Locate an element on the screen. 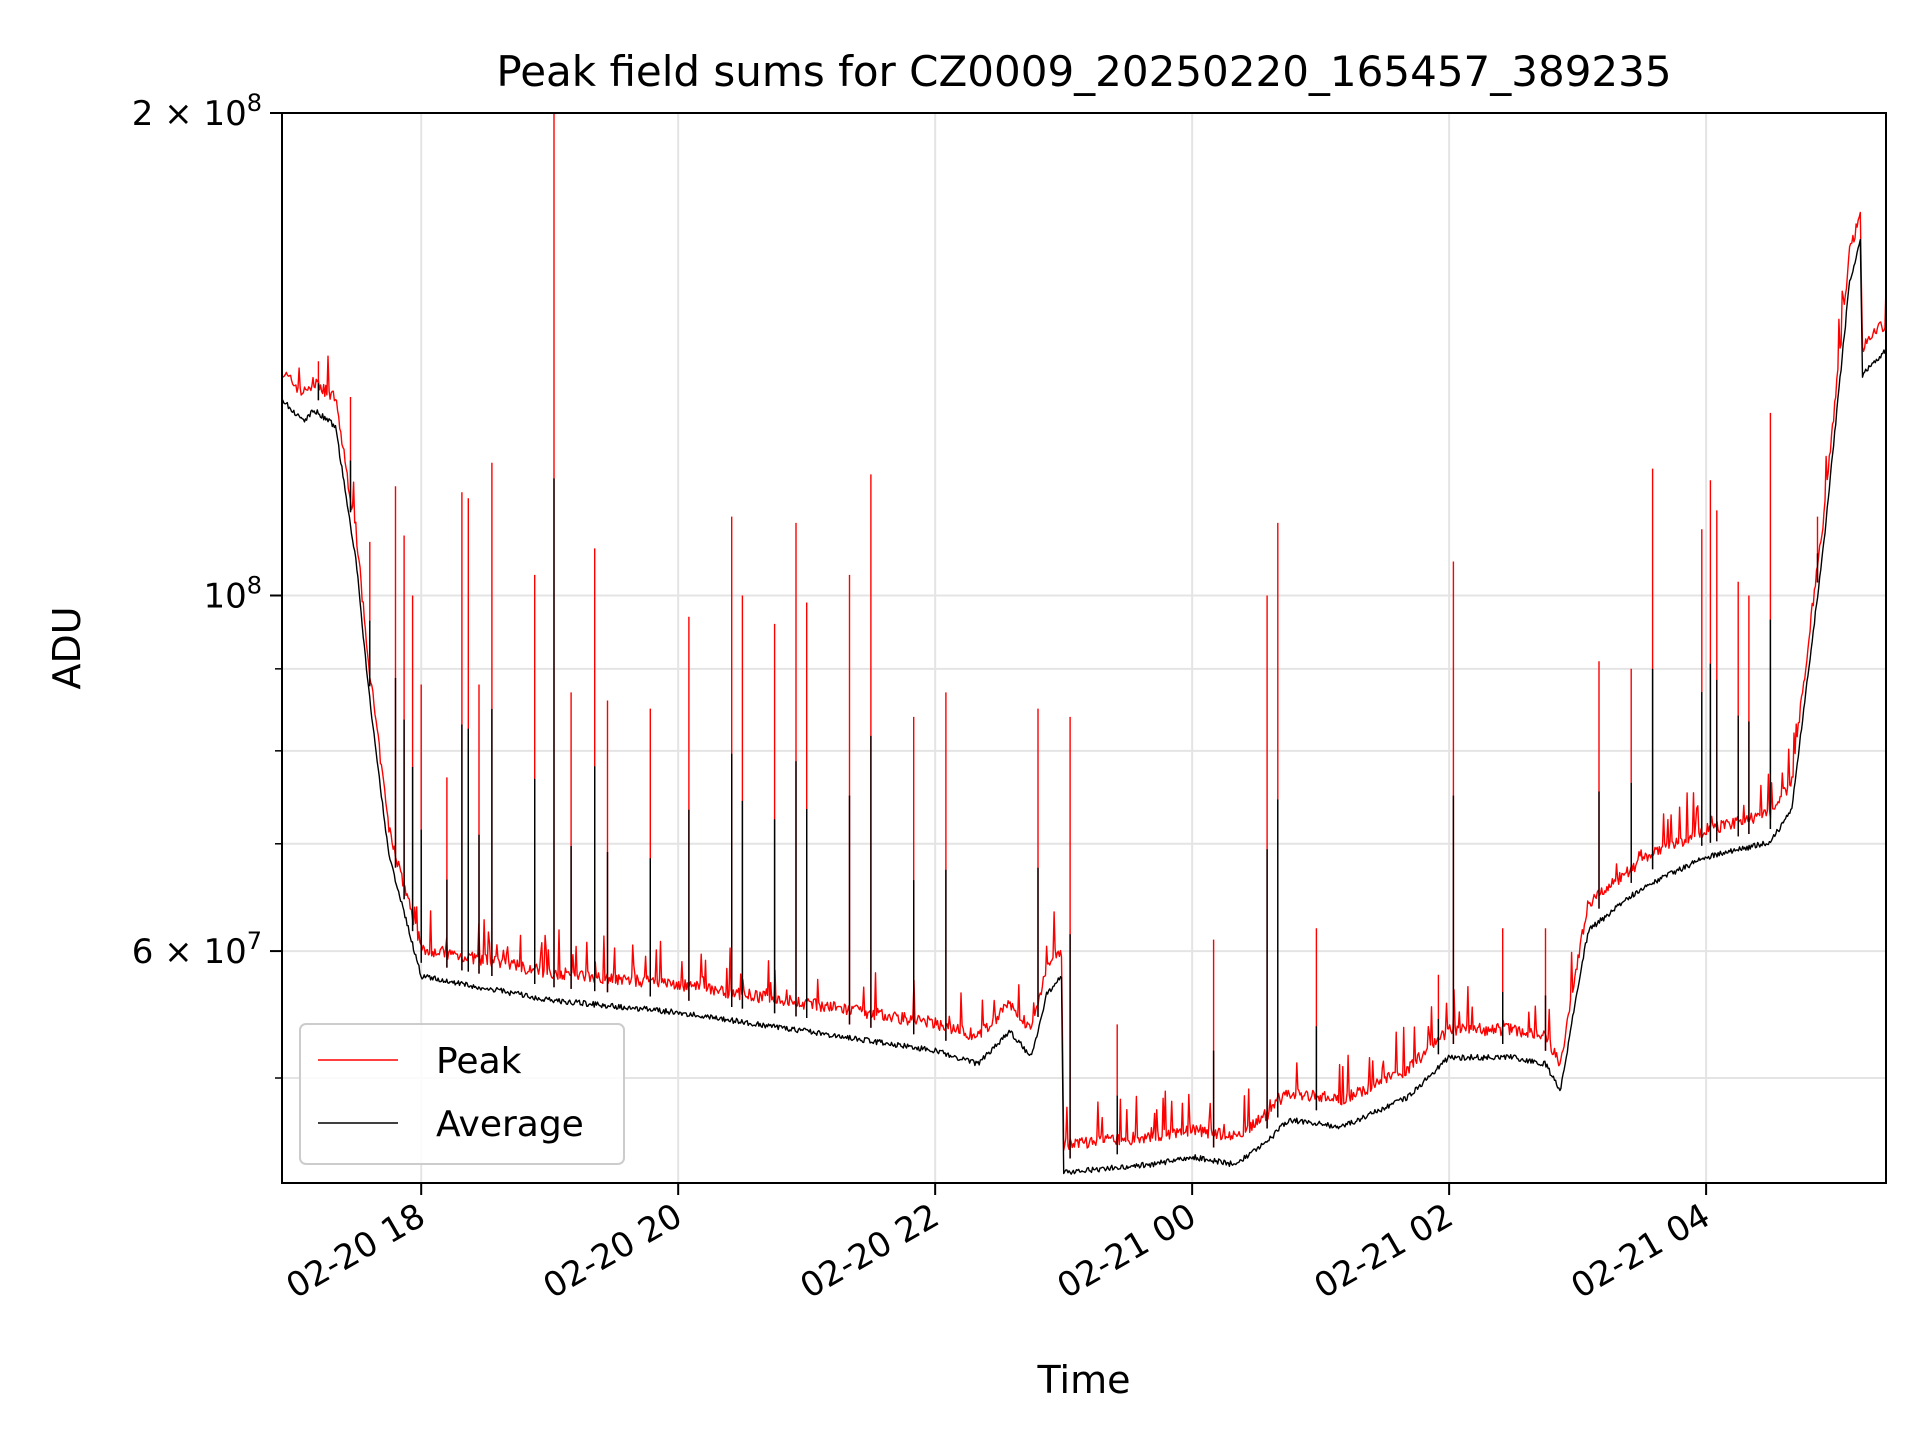 The height and width of the screenshot is (1440, 1920). y-tick-label: 2 × 108 is located at coordinates (197, 111).